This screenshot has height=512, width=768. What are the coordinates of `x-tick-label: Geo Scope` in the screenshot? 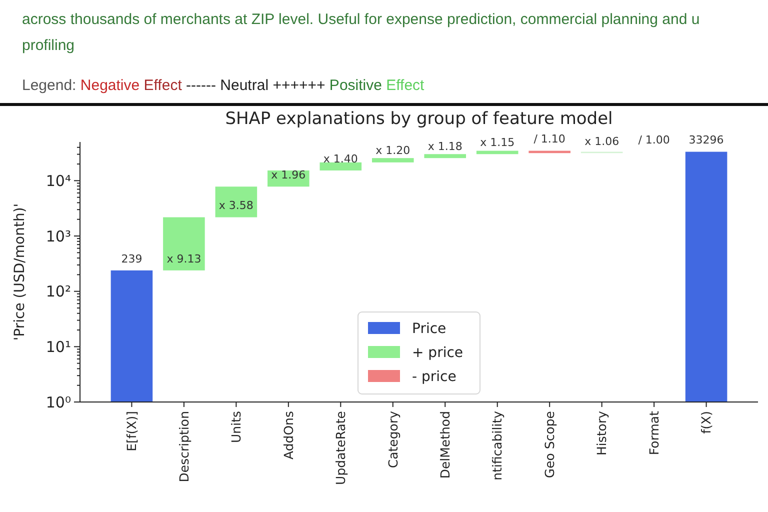 It's located at (549, 444).